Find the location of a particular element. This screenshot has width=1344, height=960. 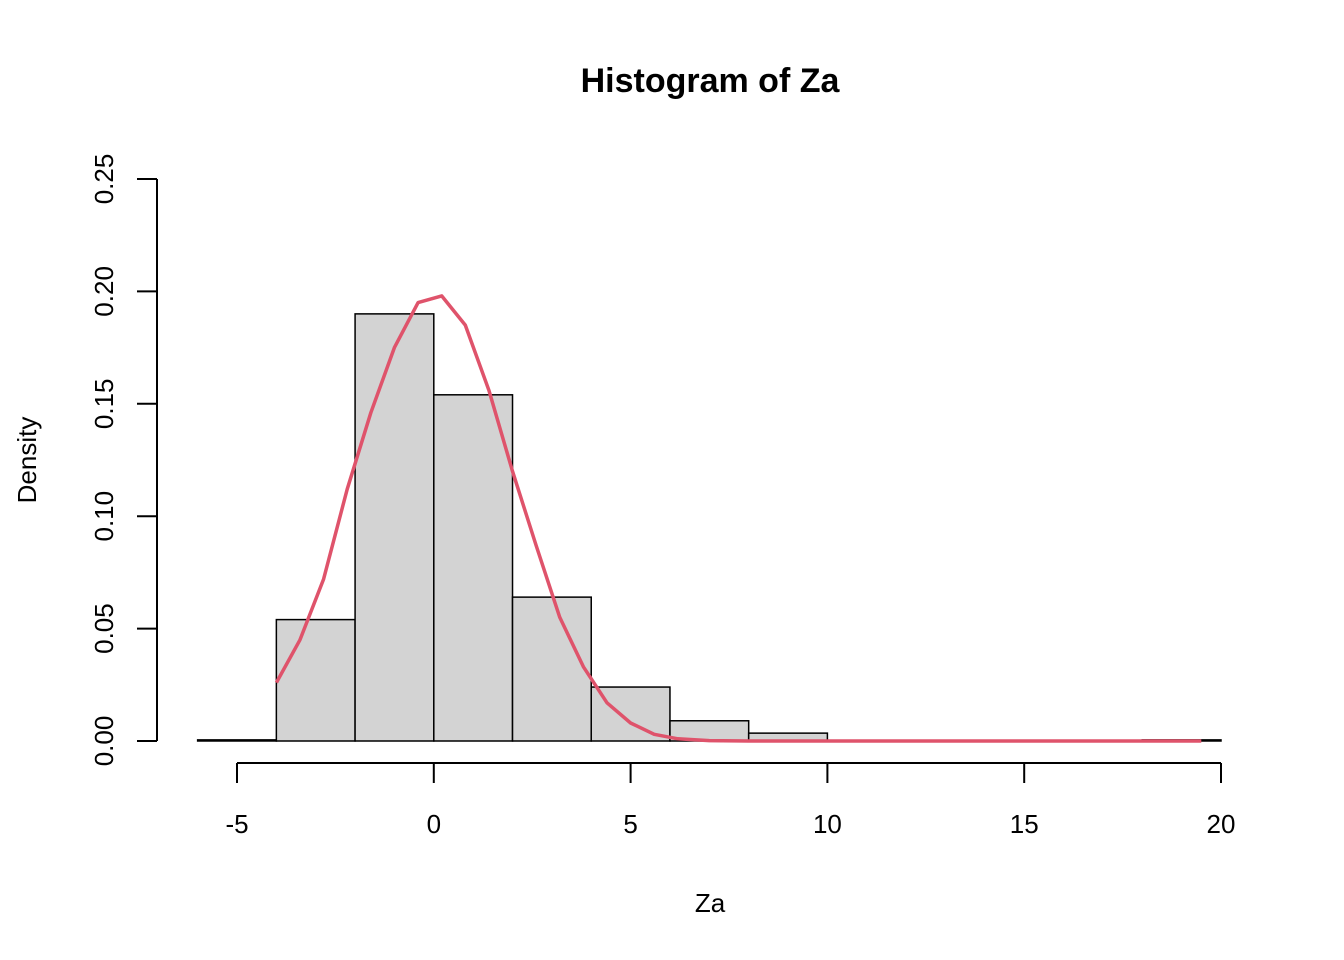

y-tick-label: 0.20 is located at coordinates (104, 291).